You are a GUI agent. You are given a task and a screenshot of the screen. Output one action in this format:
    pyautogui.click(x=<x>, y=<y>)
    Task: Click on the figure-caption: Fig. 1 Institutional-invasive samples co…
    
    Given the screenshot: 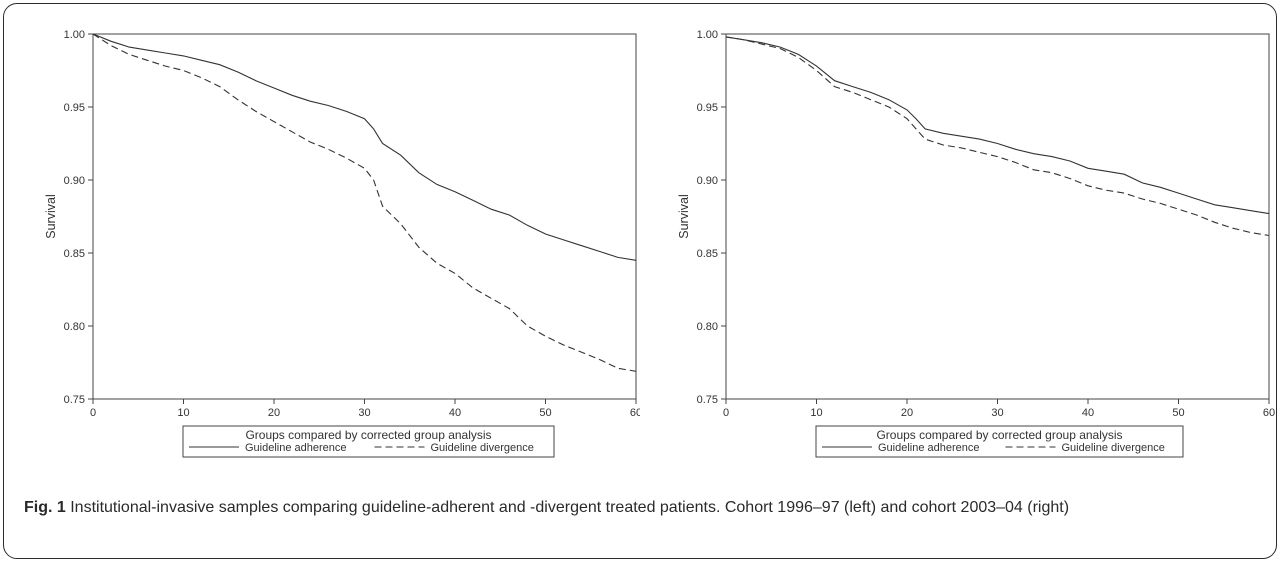 What is the action you would take?
    pyautogui.click(x=639, y=508)
    